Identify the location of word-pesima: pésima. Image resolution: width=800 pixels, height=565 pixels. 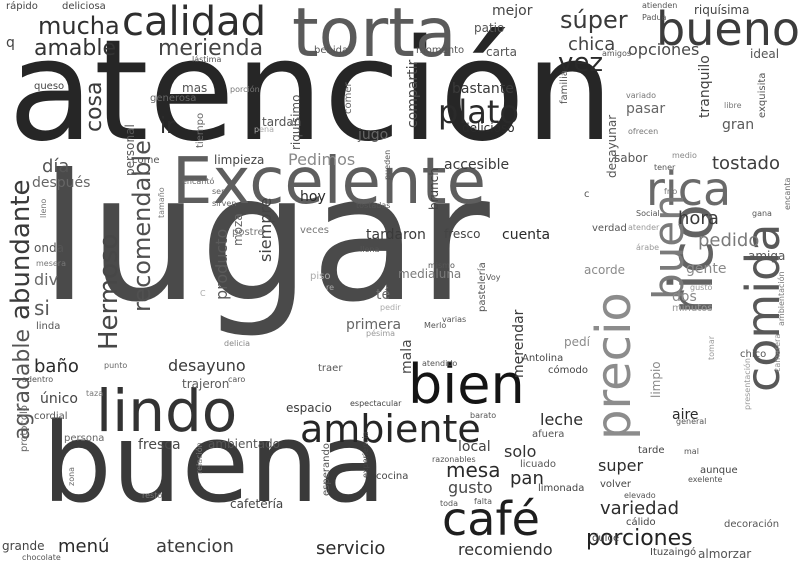
(381, 333).